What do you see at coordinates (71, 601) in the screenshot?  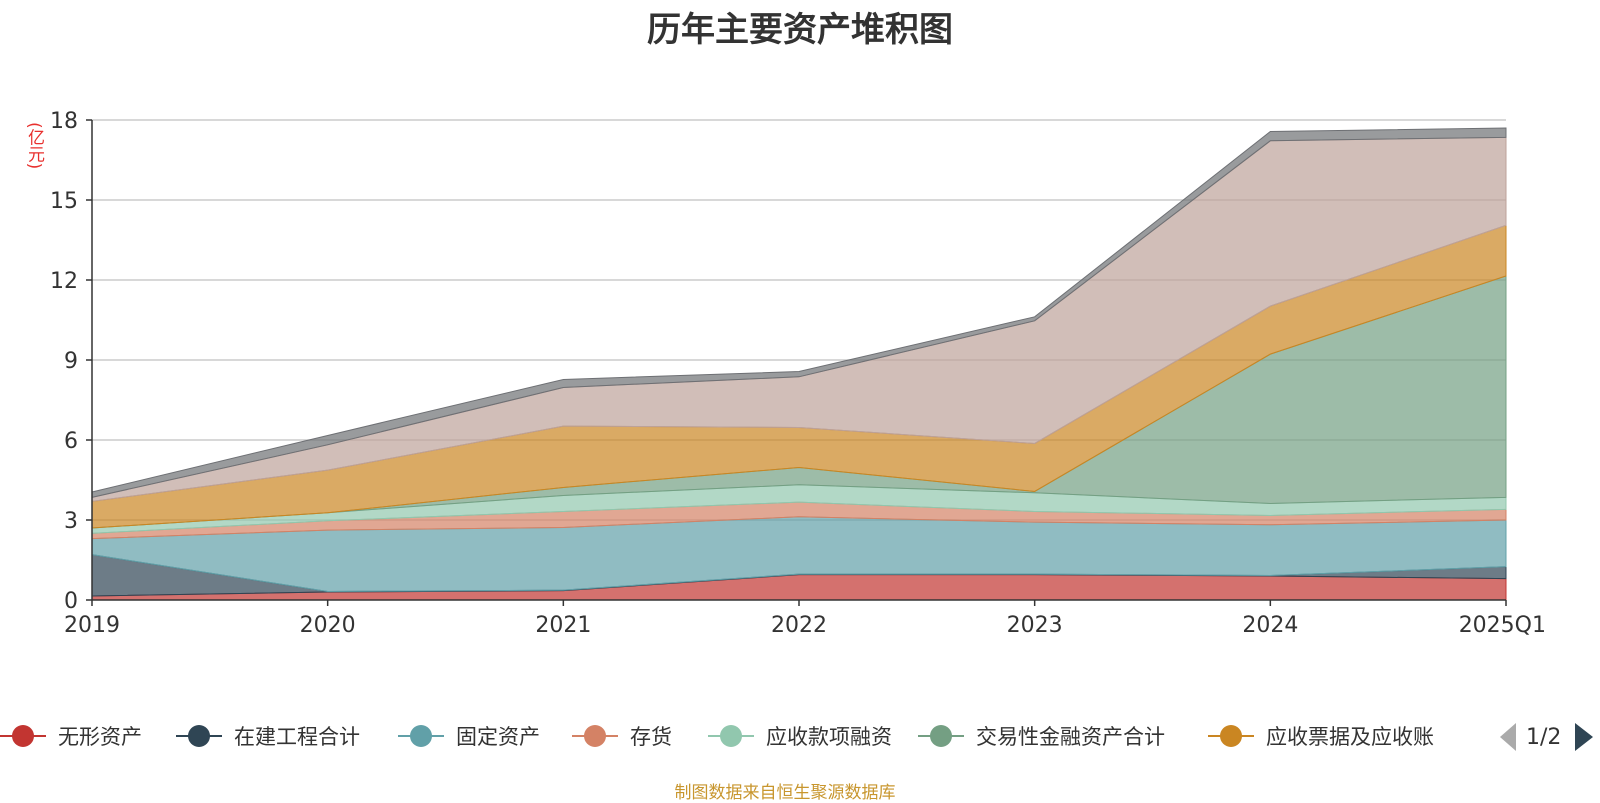 I see `y-tick-label: 0` at bounding box center [71, 601].